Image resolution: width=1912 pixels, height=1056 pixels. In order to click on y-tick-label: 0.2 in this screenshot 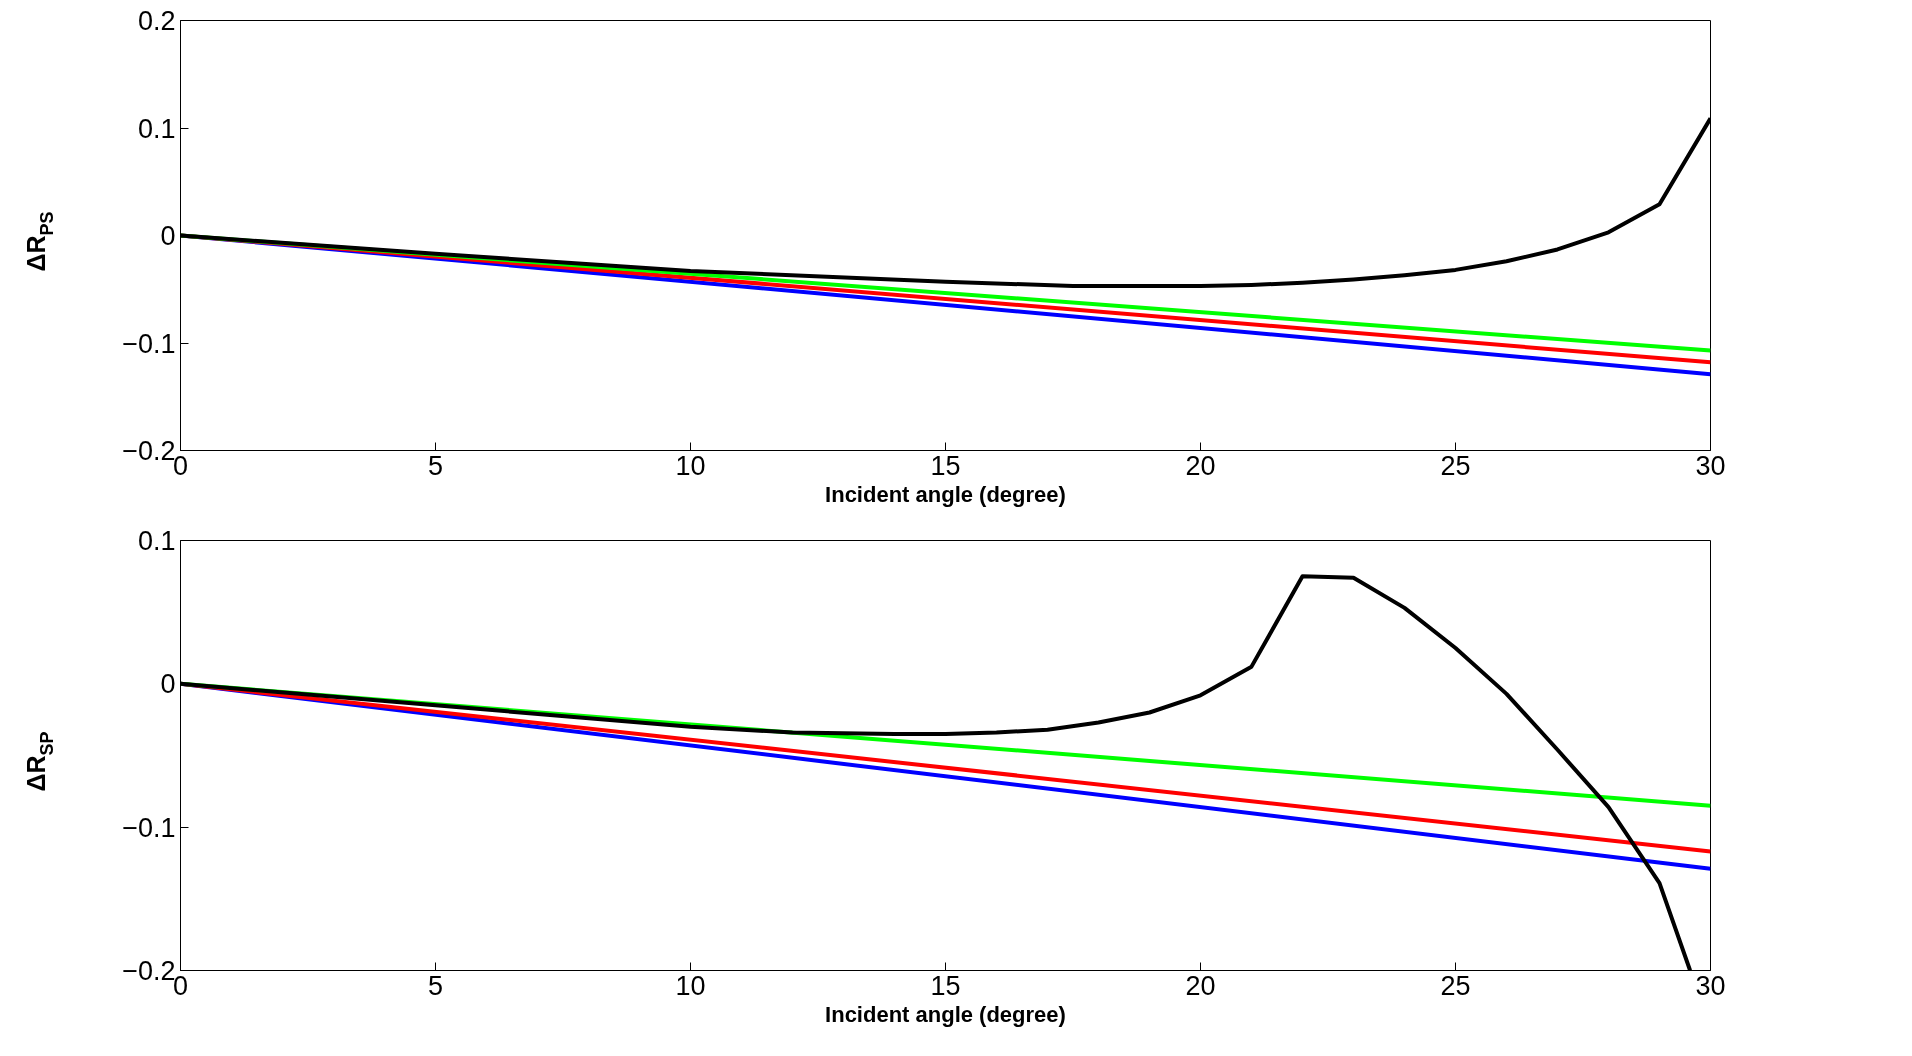, I will do `click(156, 21)`.